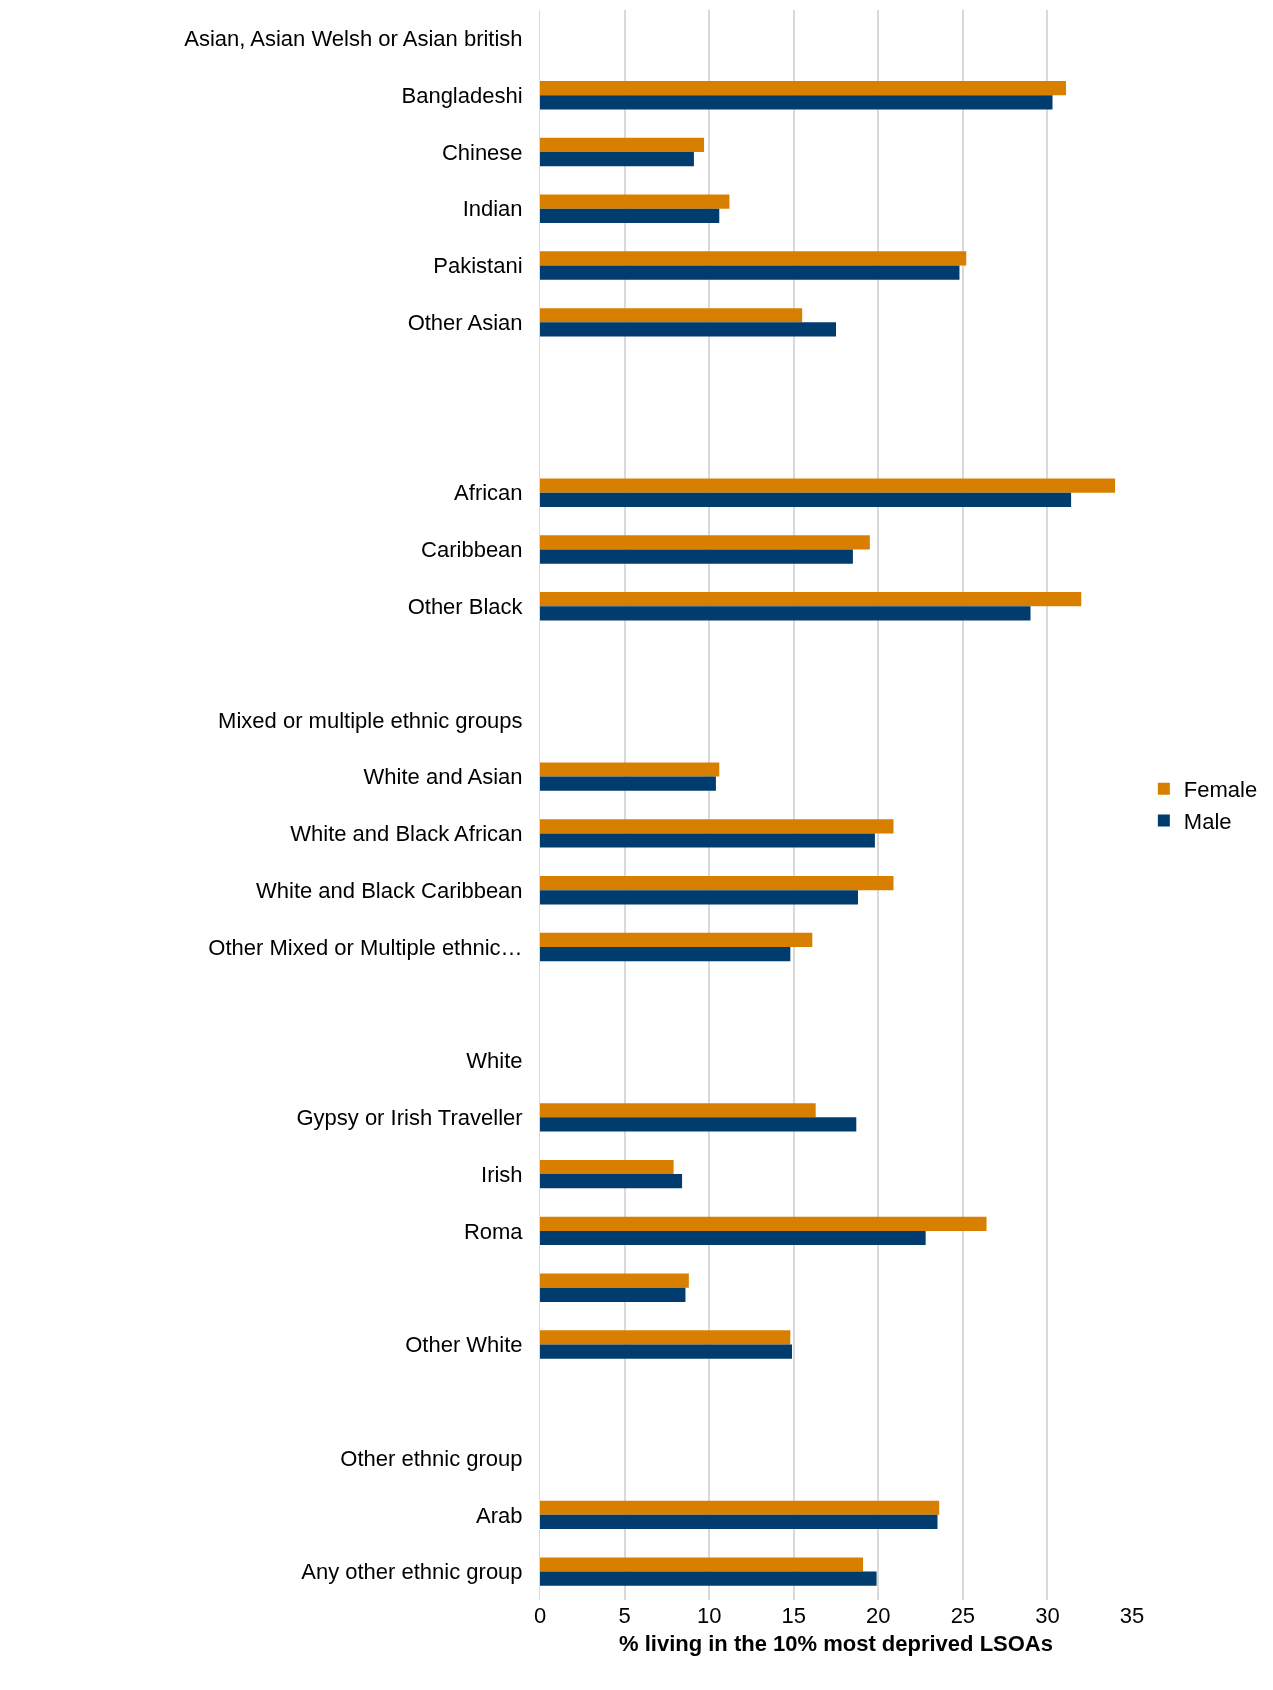 This screenshot has width=1273, height=1690. I want to click on y-tick-label: Asian, Asian Welsh or Asian british, so click(353, 39).